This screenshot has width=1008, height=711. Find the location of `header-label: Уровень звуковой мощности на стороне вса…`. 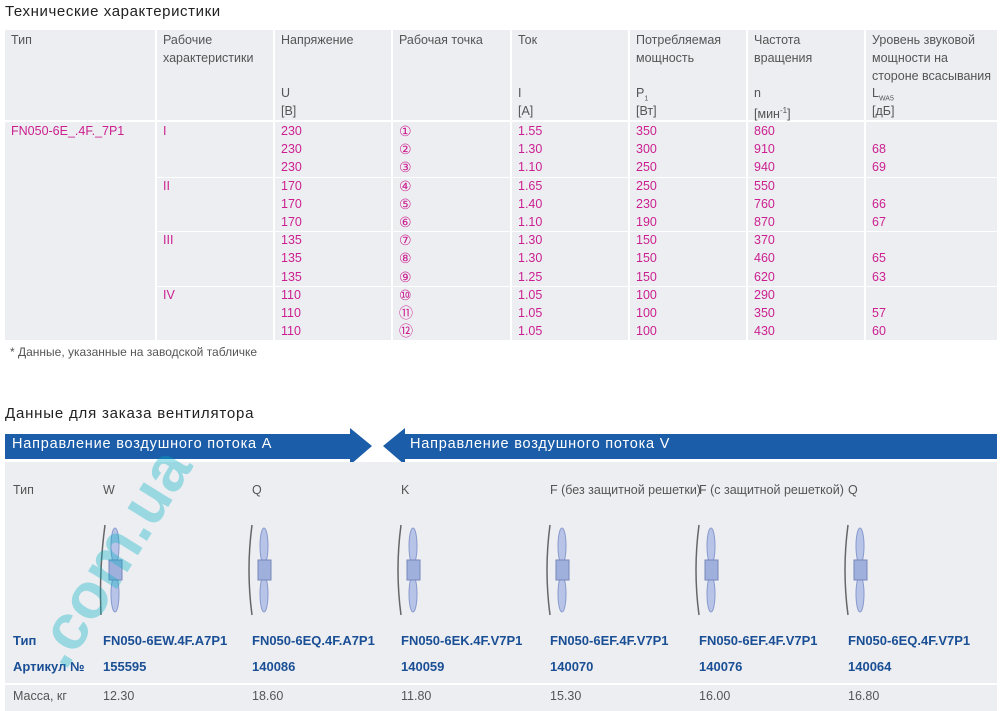

header-label: Уровень звуковой мощности на стороне вса… is located at coordinates (932, 58).